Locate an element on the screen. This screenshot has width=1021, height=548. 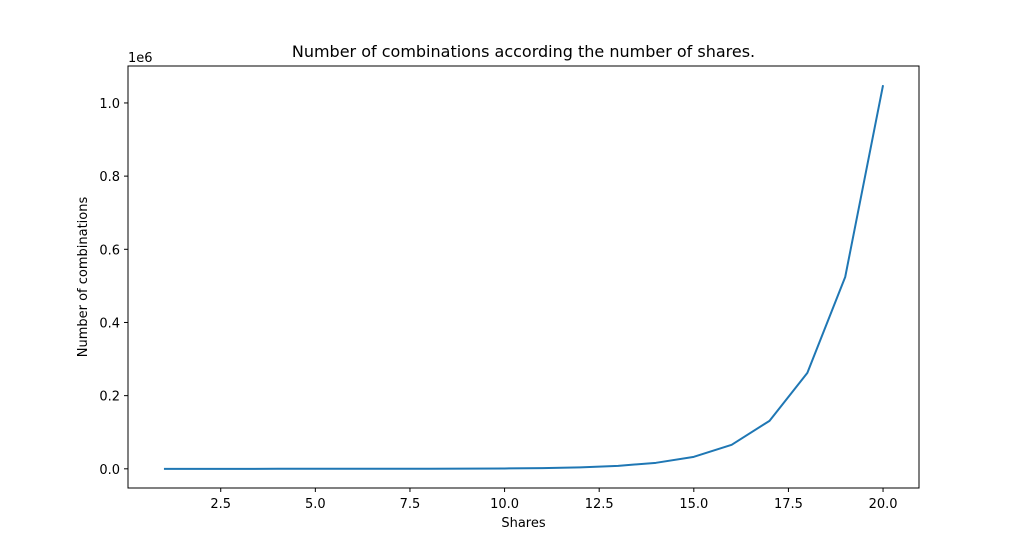
y-tick-label: 0.4 is located at coordinates (109, 323).